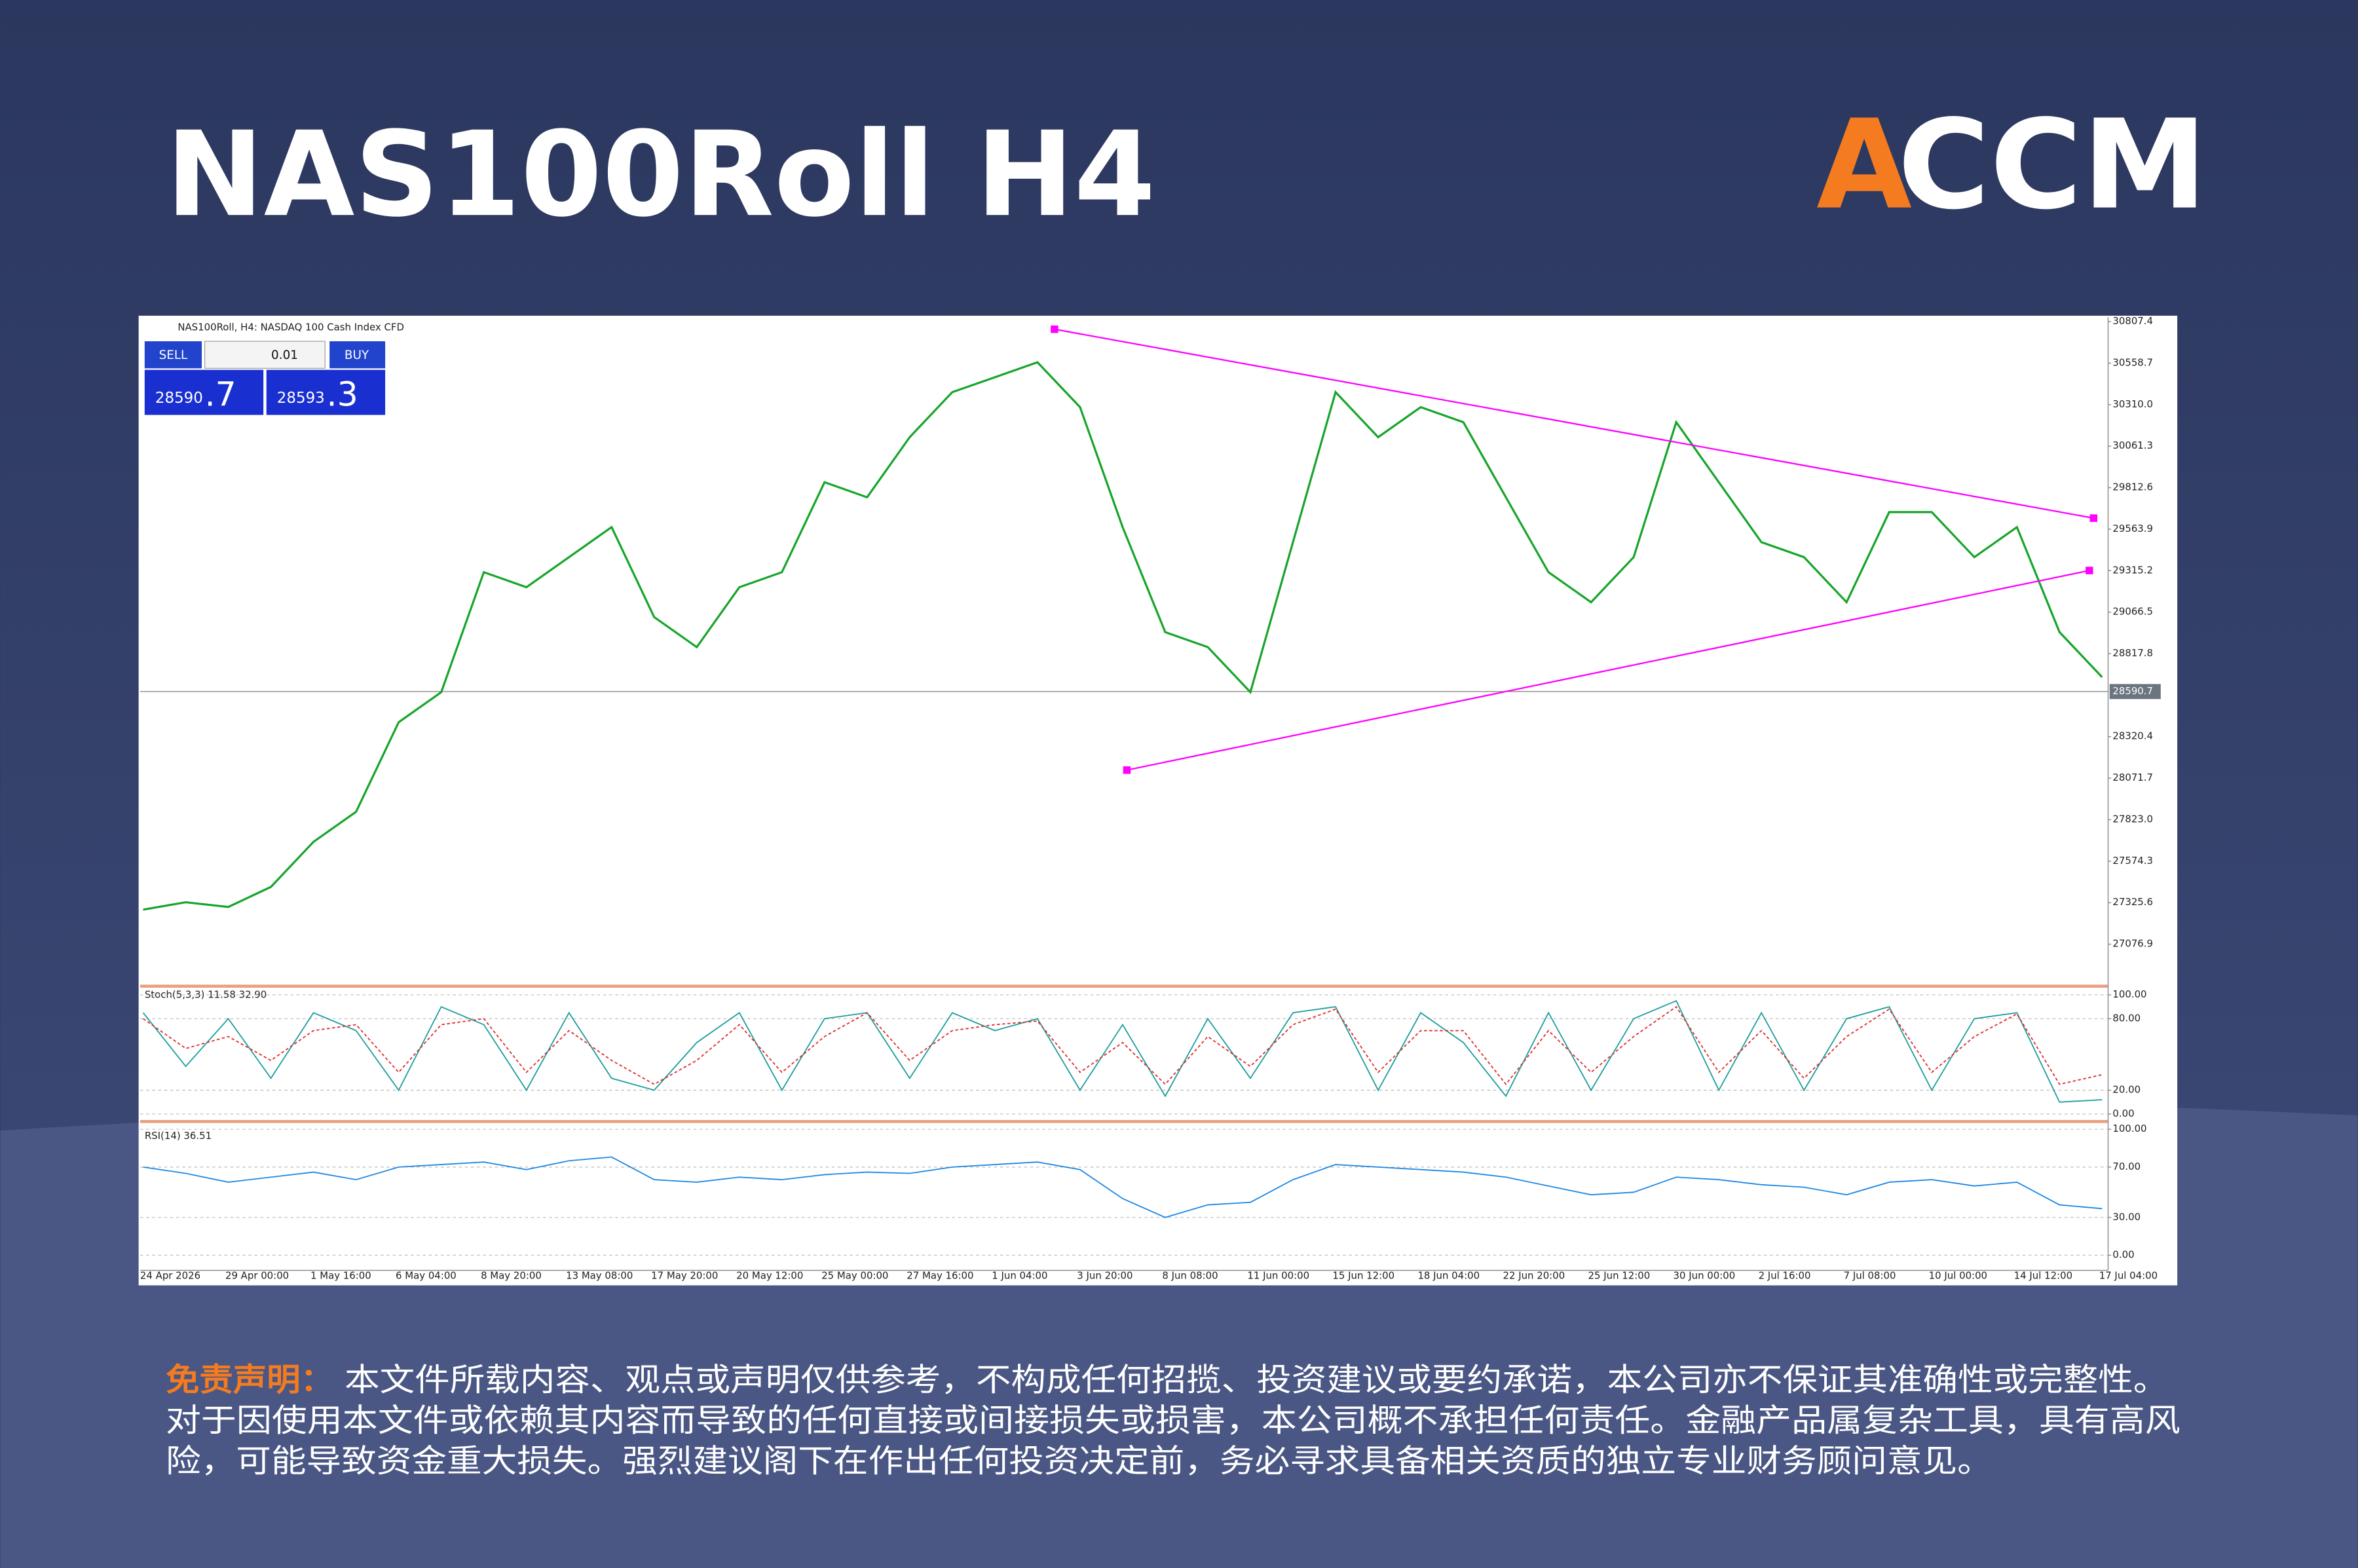  Describe the element at coordinates (2128, 1276) in the screenshot. I see `x-tick-label: 17 Jul 04:00` at that location.